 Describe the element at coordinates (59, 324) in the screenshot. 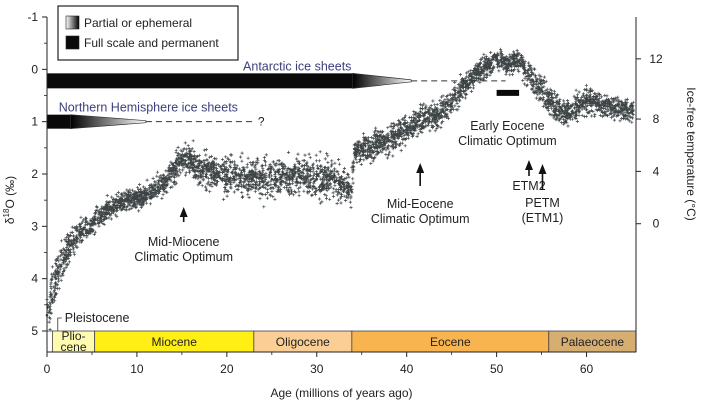

I see `pleistocene-bracket` at that location.